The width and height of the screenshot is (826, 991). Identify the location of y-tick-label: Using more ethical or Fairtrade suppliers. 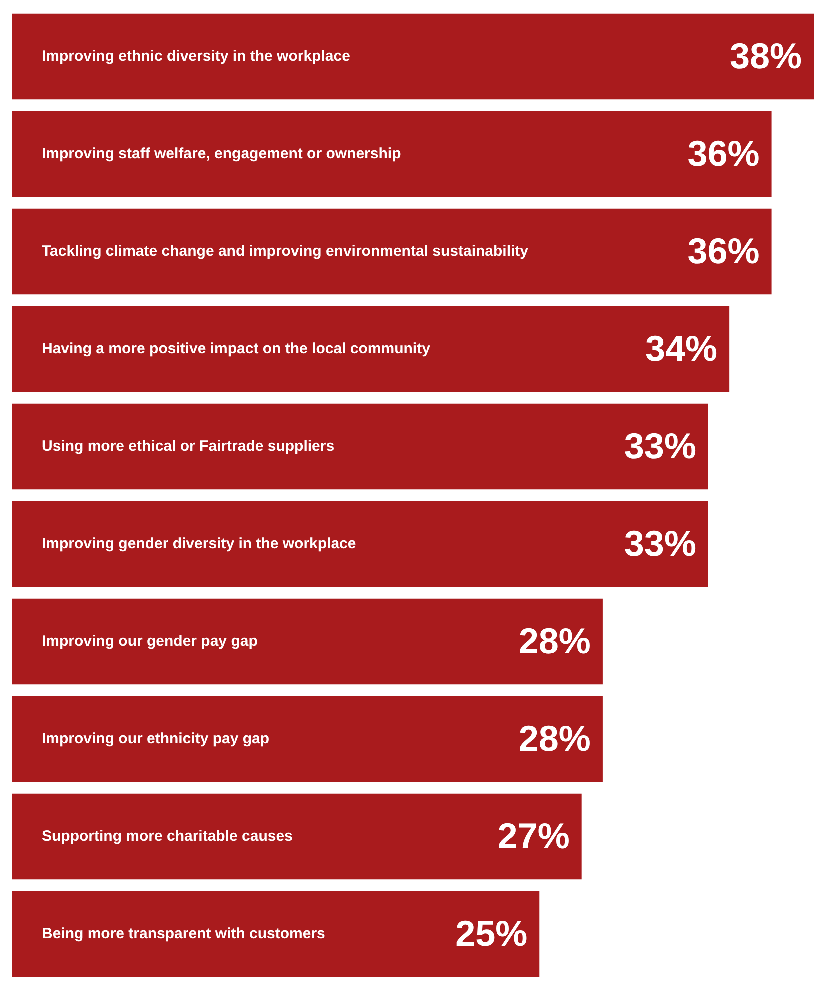
(188, 446).